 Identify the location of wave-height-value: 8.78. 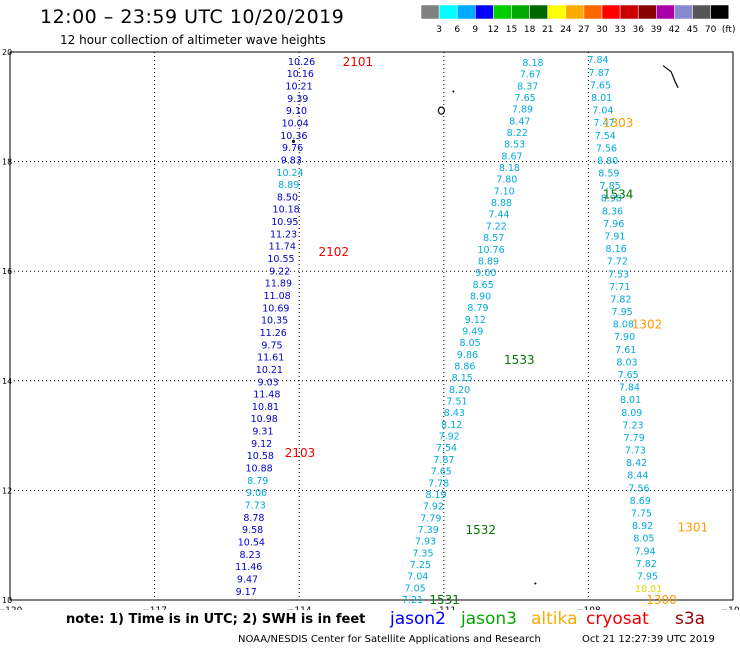
(253, 518).